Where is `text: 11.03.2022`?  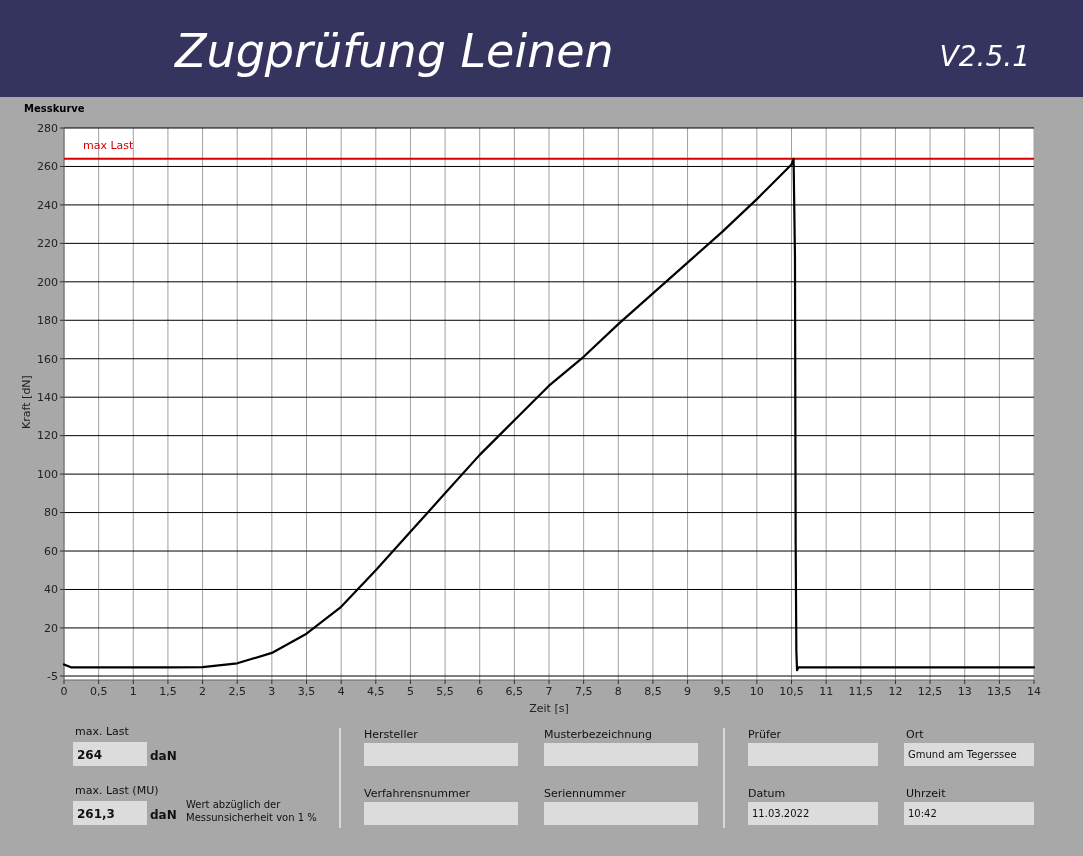
text: 11.03.2022 is located at coordinates (781, 813).